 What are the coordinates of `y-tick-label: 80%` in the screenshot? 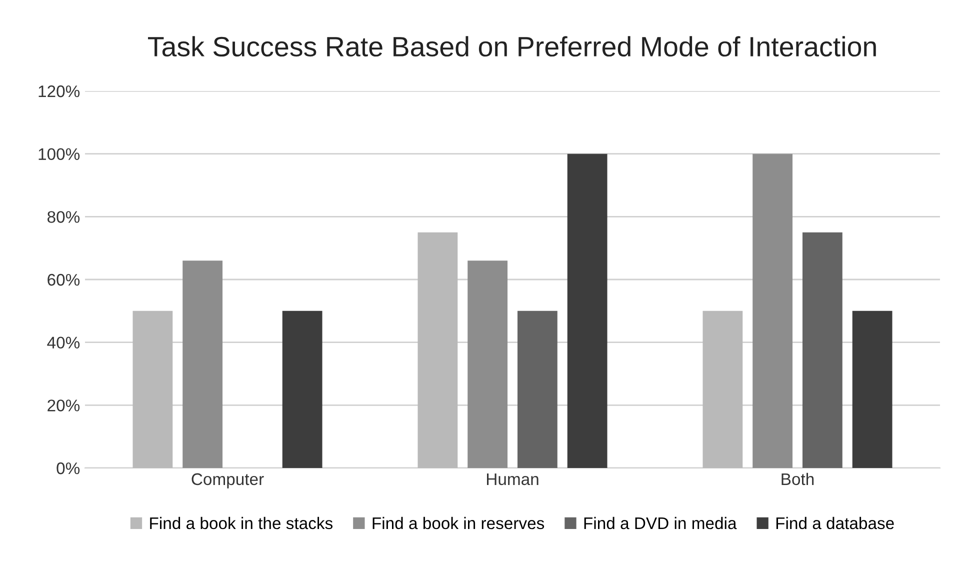 It's located at (64, 217).